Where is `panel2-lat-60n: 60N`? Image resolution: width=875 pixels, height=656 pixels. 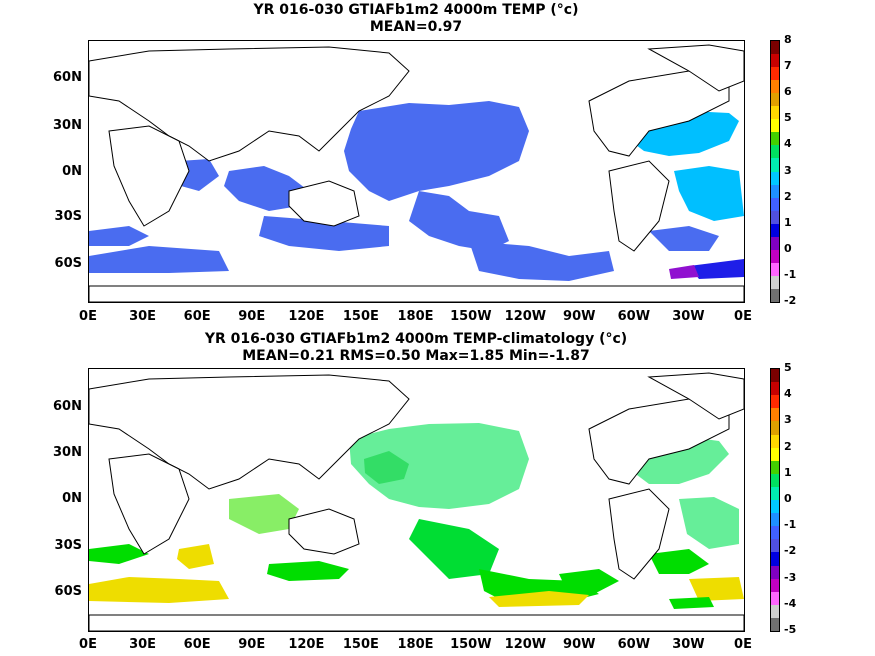
panel2-lat-60n: 60N is located at coordinates (67, 406).